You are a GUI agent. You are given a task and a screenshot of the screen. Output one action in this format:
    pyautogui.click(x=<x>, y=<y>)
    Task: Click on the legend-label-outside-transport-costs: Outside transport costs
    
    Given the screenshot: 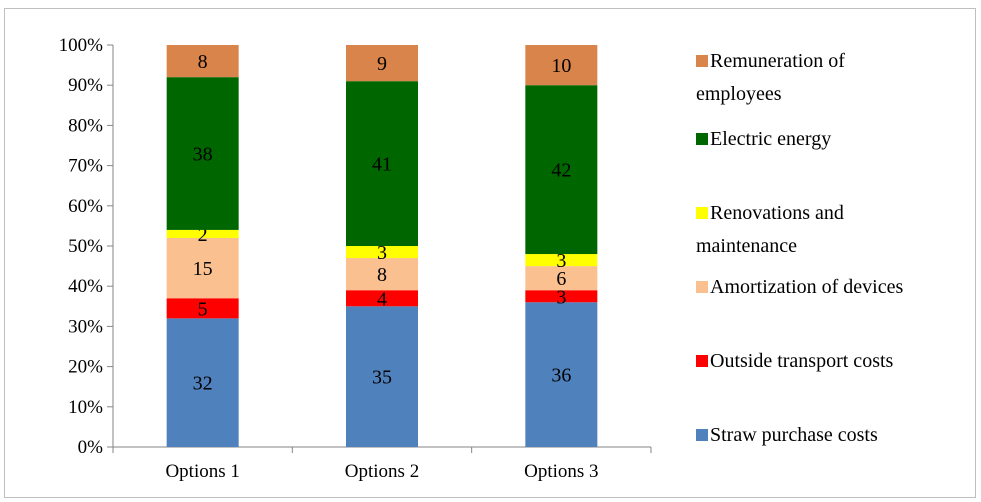 What is the action you would take?
    pyautogui.click(x=802, y=361)
    